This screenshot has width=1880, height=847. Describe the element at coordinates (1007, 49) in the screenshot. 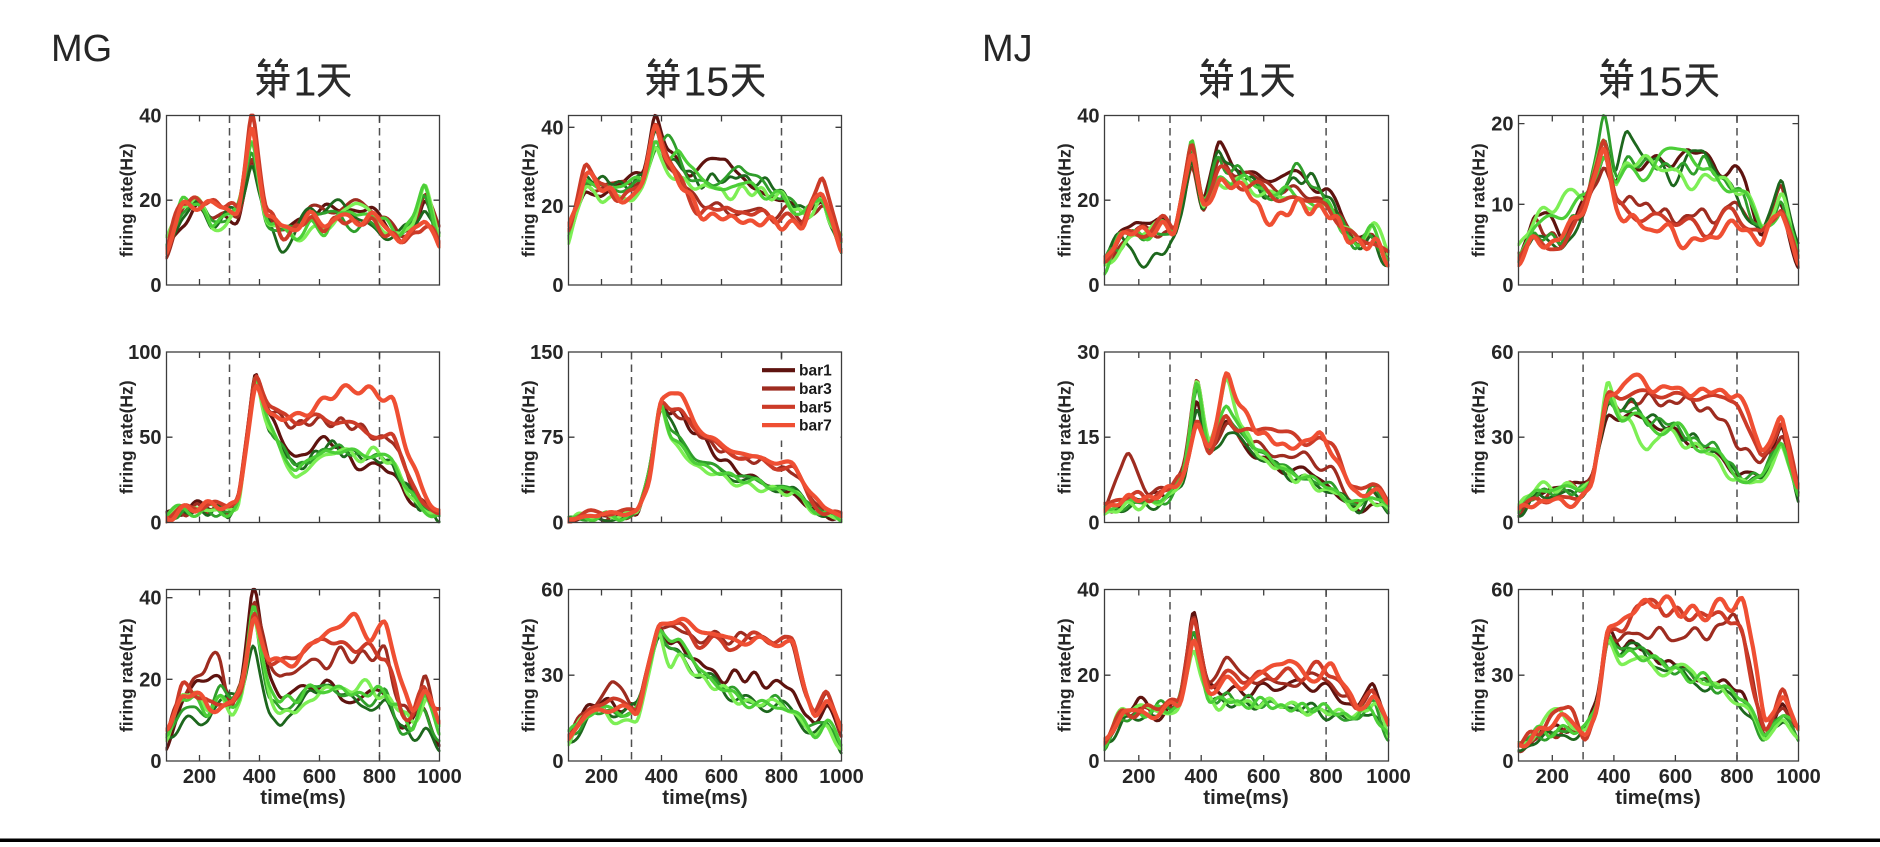

I see `svg-text: MJ` at that location.